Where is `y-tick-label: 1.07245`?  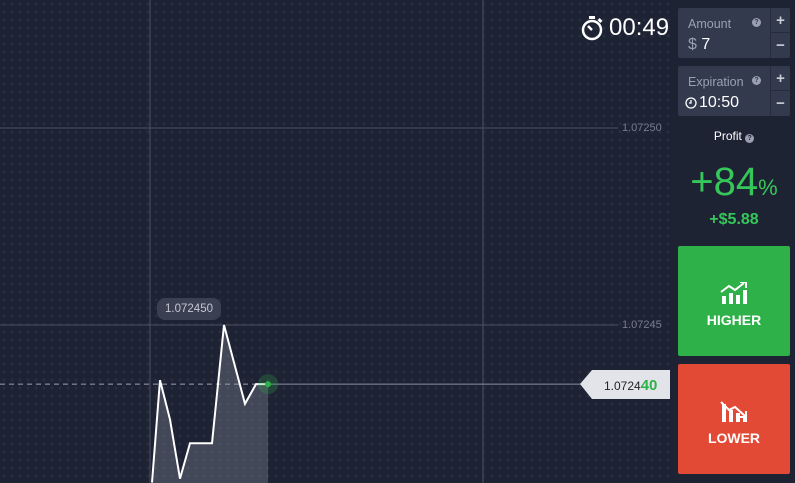 y-tick-label: 1.07245 is located at coordinates (642, 325).